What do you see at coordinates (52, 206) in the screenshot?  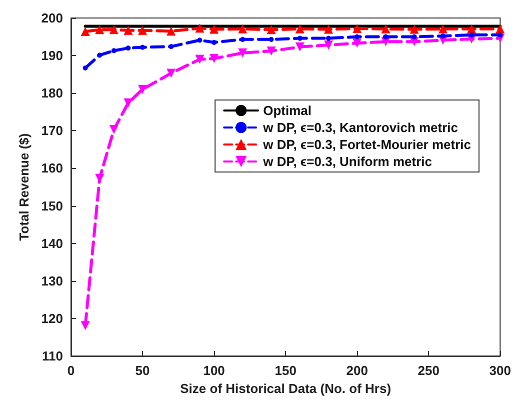 I see `y-tick-label: 150` at bounding box center [52, 206].